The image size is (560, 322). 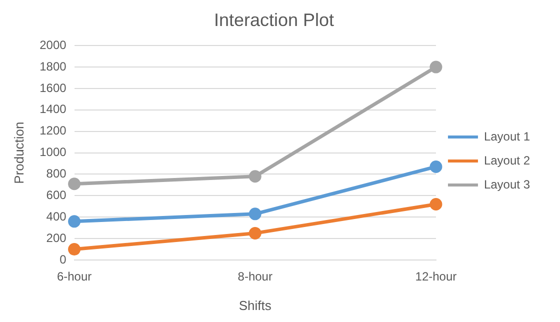 What do you see at coordinates (53, 87) in the screenshot?
I see `y-tick-label: 1600` at bounding box center [53, 87].